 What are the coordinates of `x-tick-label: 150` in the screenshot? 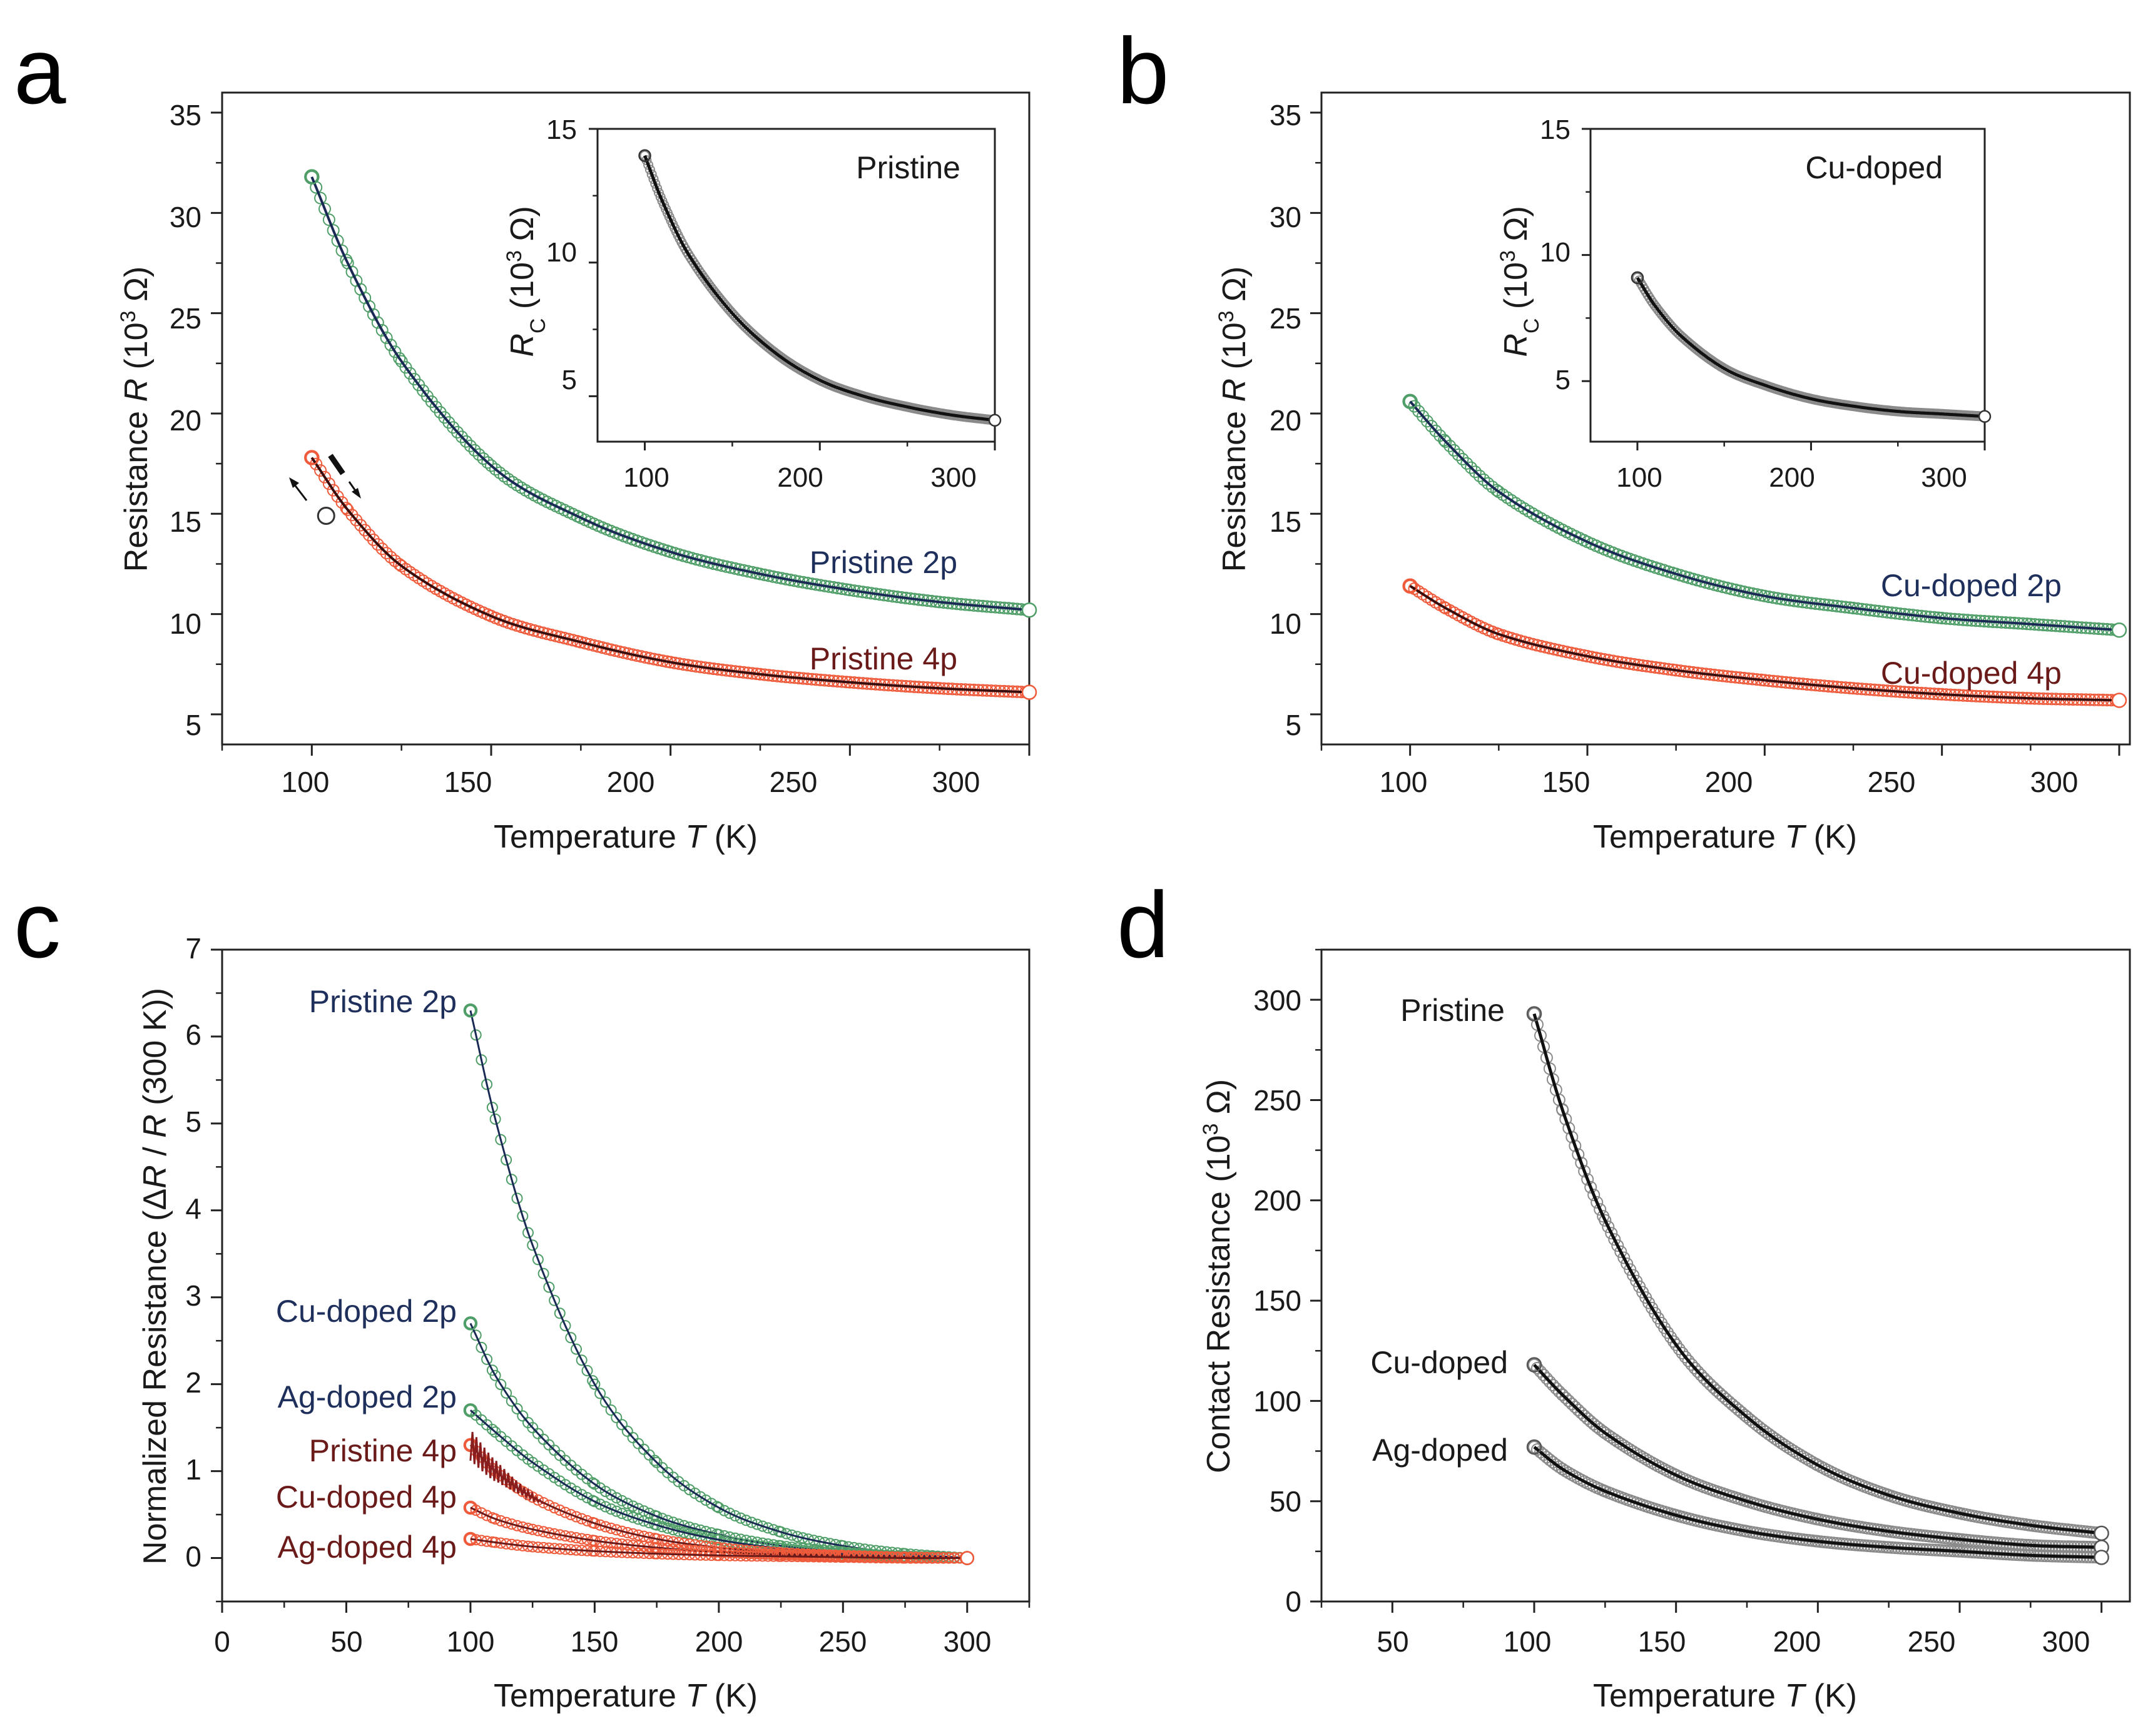 It's located at (1566, 782).